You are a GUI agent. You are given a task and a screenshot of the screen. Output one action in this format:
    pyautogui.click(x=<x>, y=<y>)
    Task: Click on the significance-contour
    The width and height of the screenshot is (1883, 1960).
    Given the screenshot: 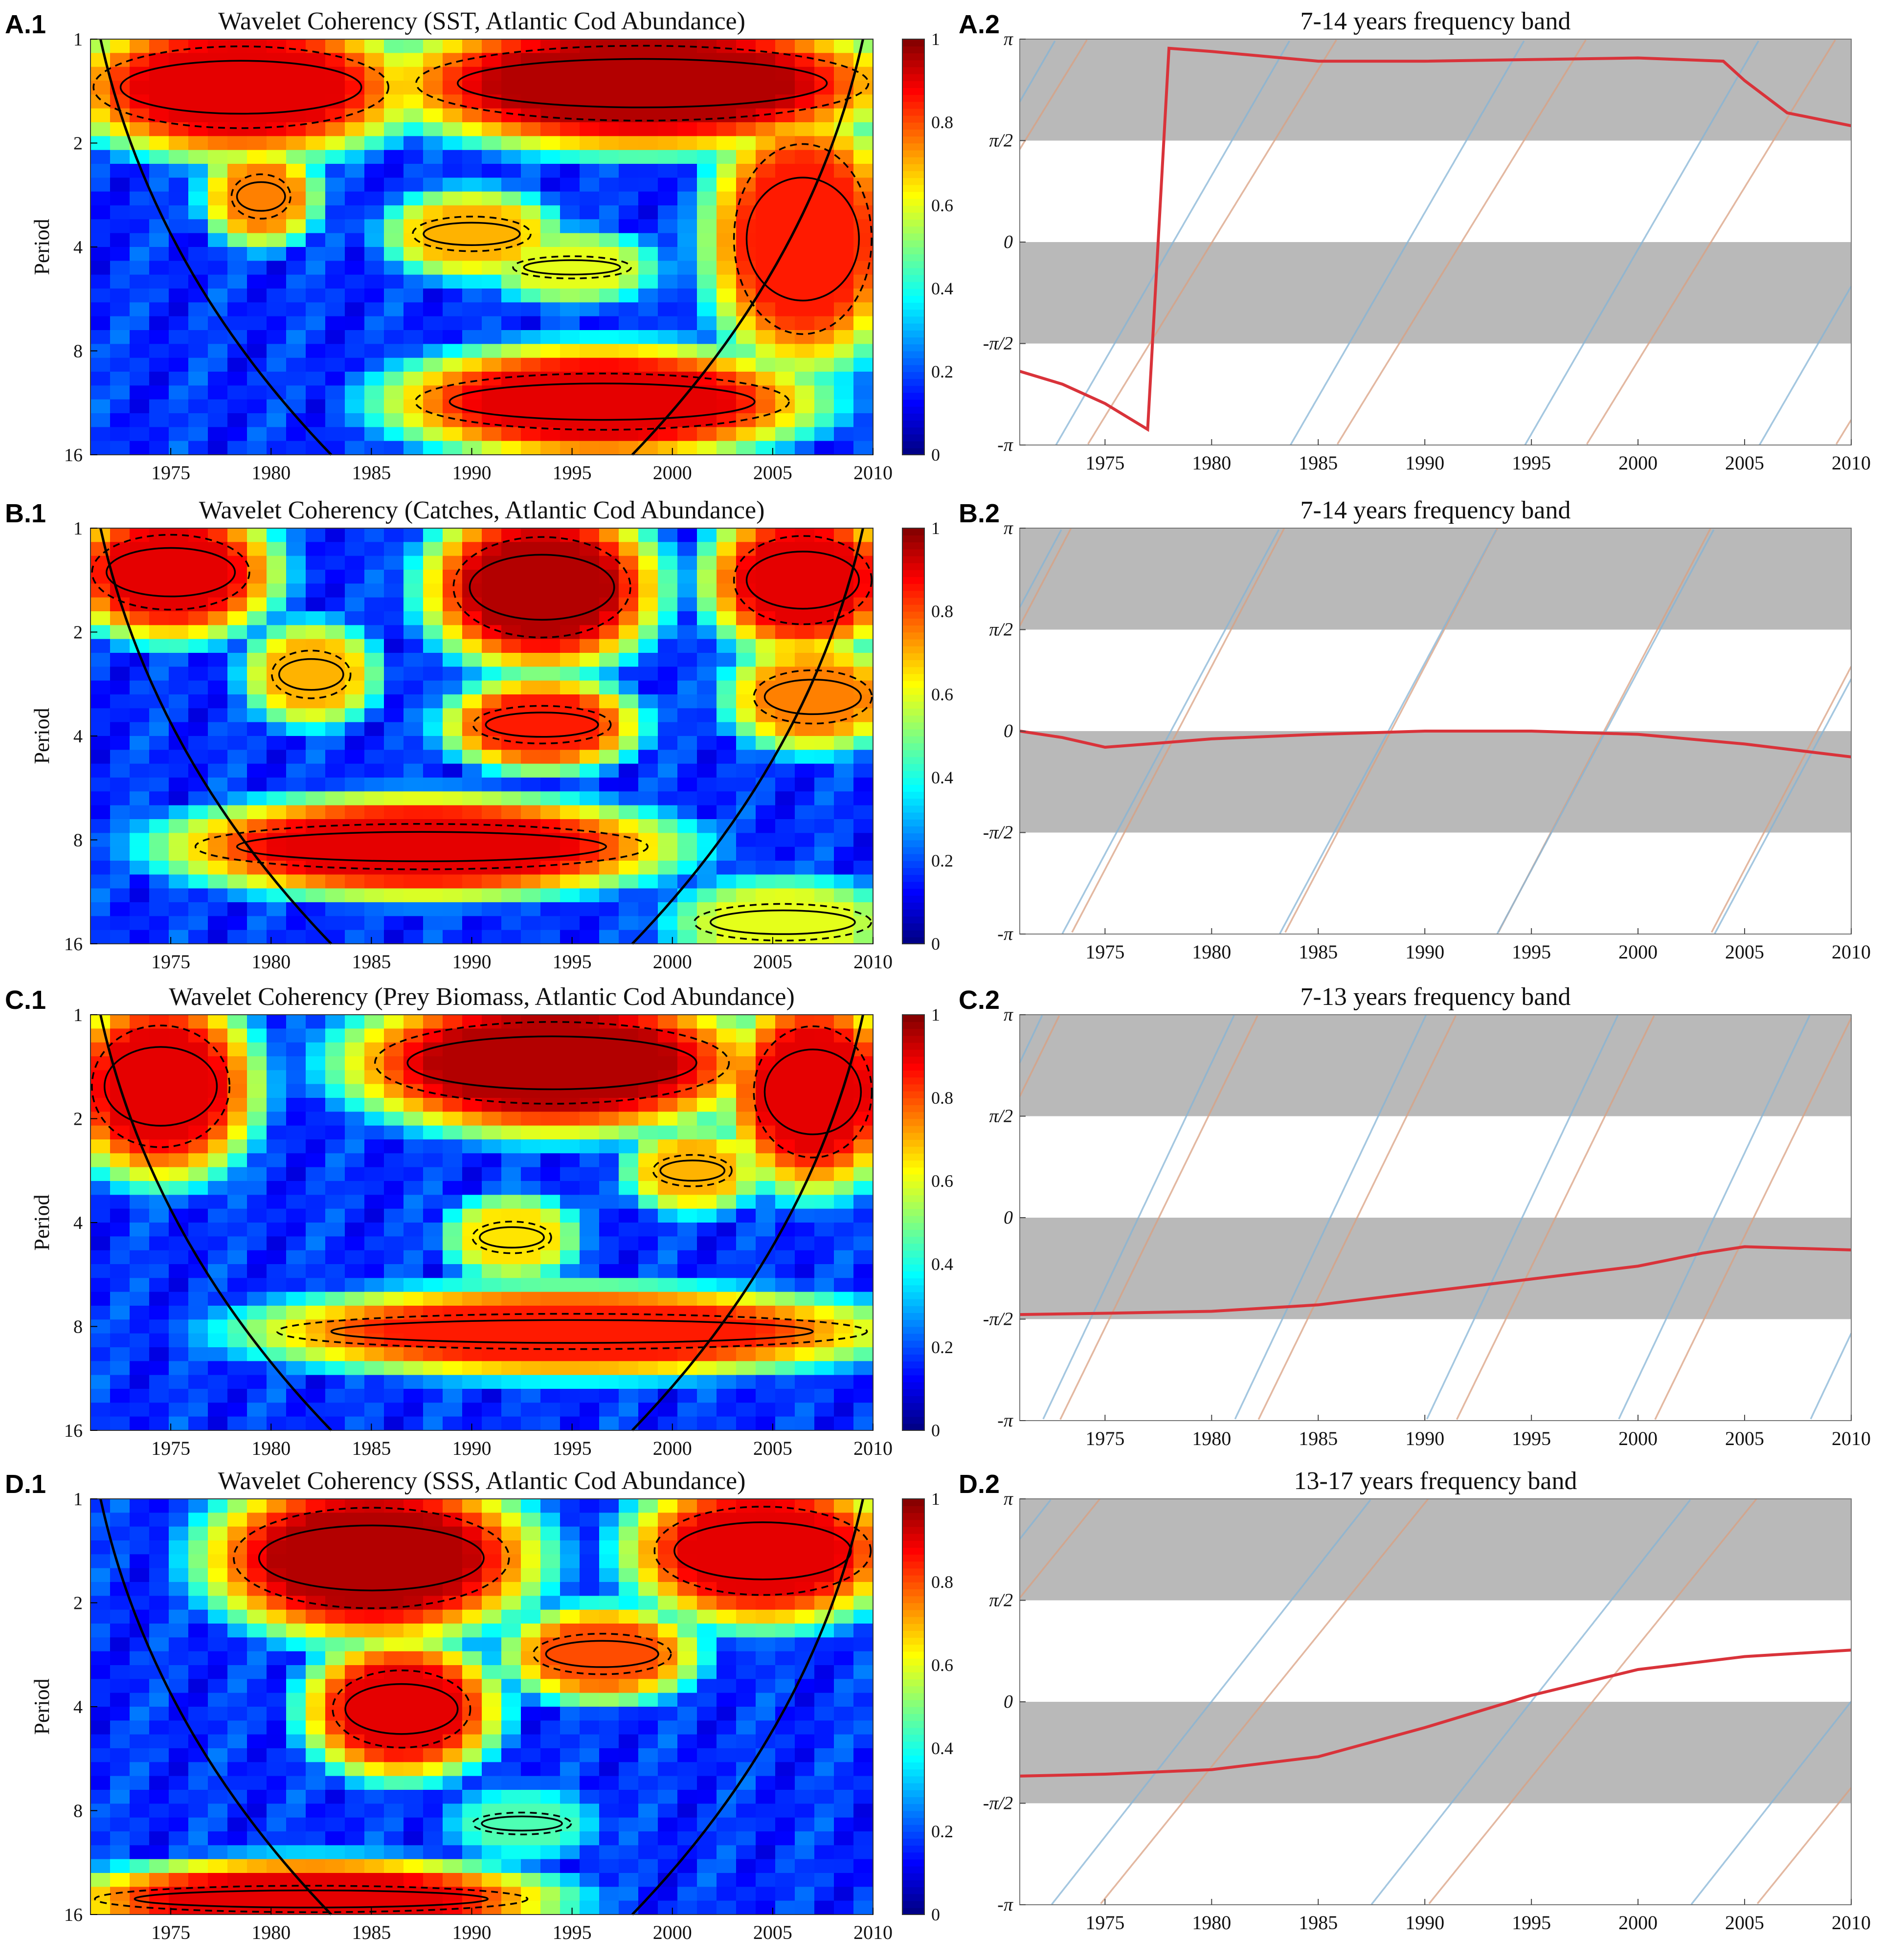 What is the action you would take?
    pyautogui.click(x=551, y=1063)
    